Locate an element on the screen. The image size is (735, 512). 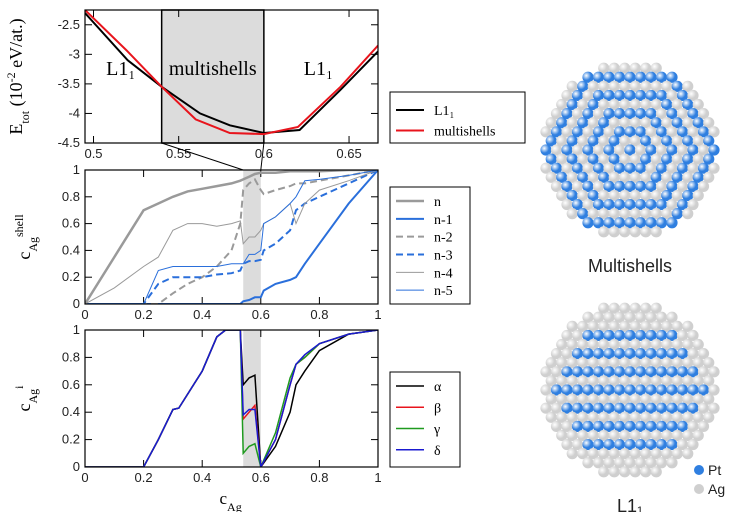
particle-label: L1₁ is located at coordinates (630, 504).